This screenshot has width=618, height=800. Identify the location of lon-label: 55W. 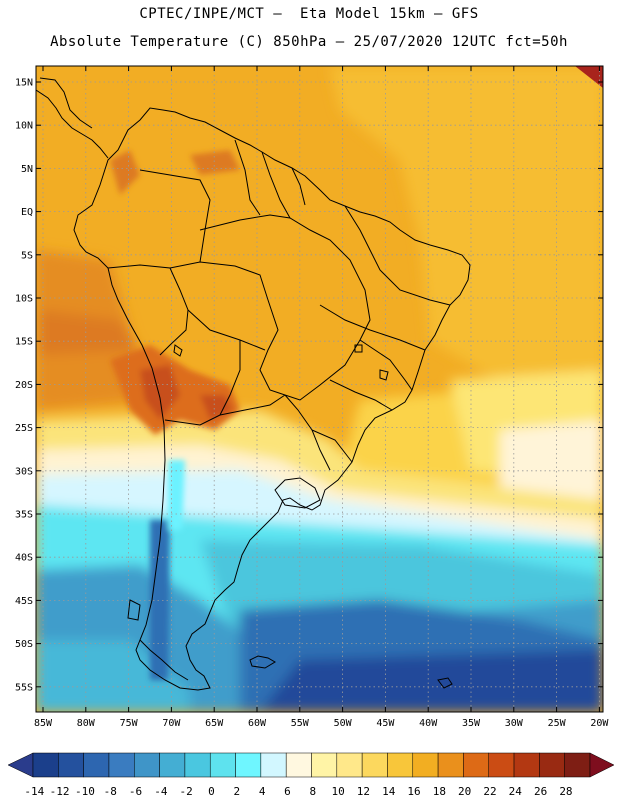
(300, 723).